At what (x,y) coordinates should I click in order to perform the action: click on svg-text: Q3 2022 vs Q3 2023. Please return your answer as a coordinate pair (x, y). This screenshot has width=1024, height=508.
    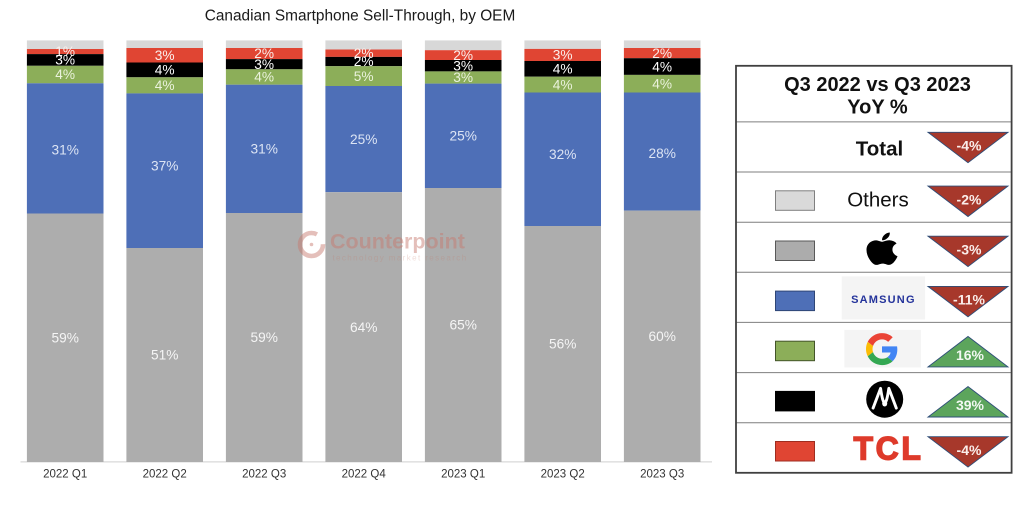
    Looking at the image, I should click on (877, 85).